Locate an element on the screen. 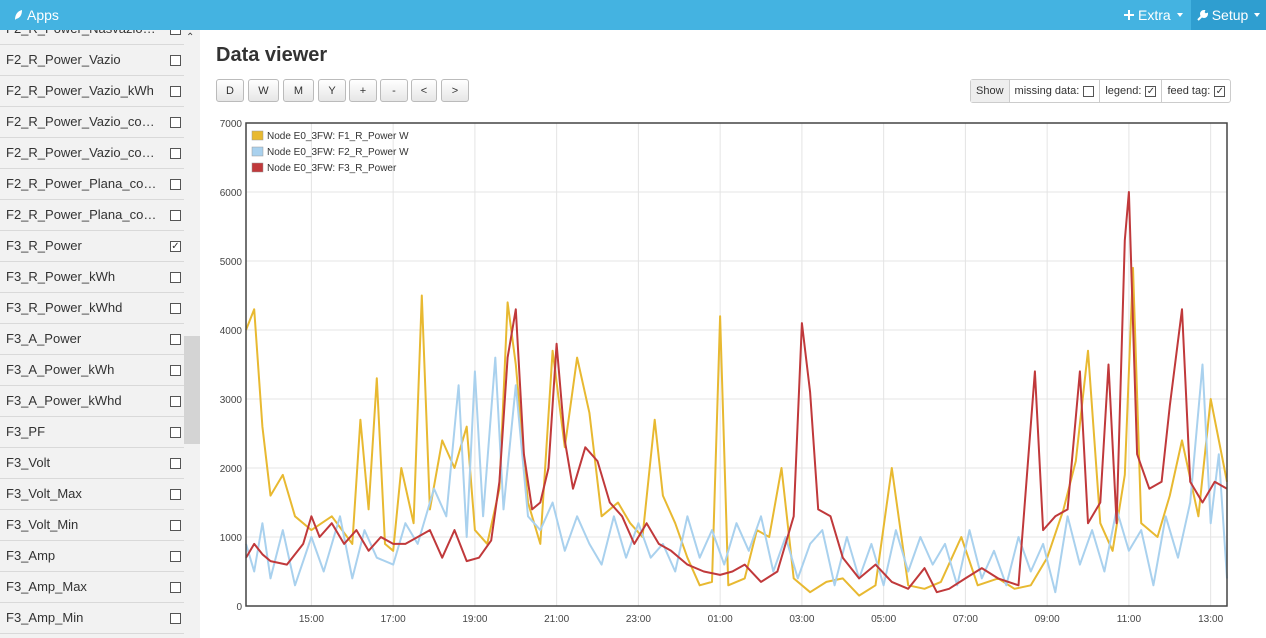  y-tick-label: 1000 is located at coordinates (231, 538).